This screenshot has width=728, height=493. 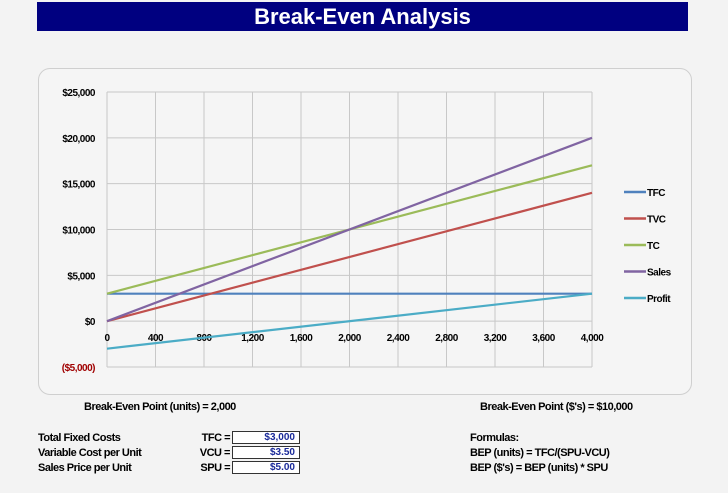 What do you see at coordinates (215, 453) in the screenshot?
I see `code-vcu: VCU =` at bounding box center [215, 453].